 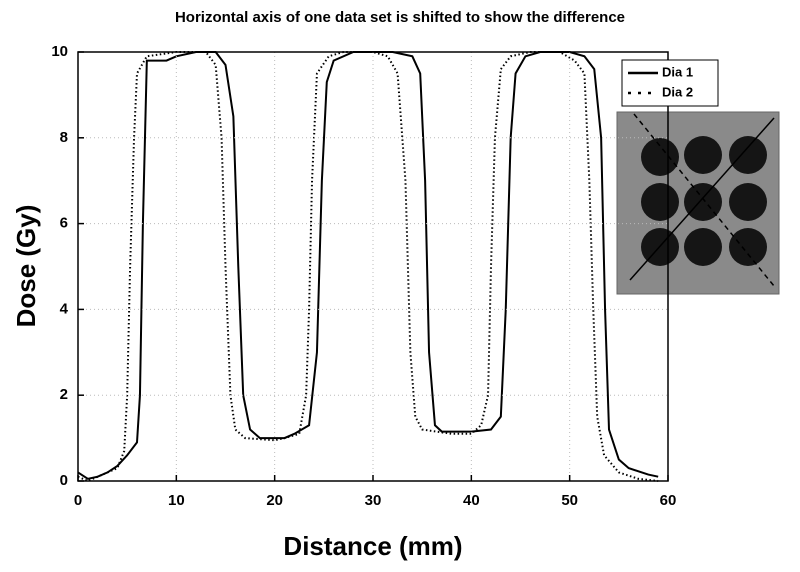 I want to click on x-tick-label: 50, so click(x=569, y=500).